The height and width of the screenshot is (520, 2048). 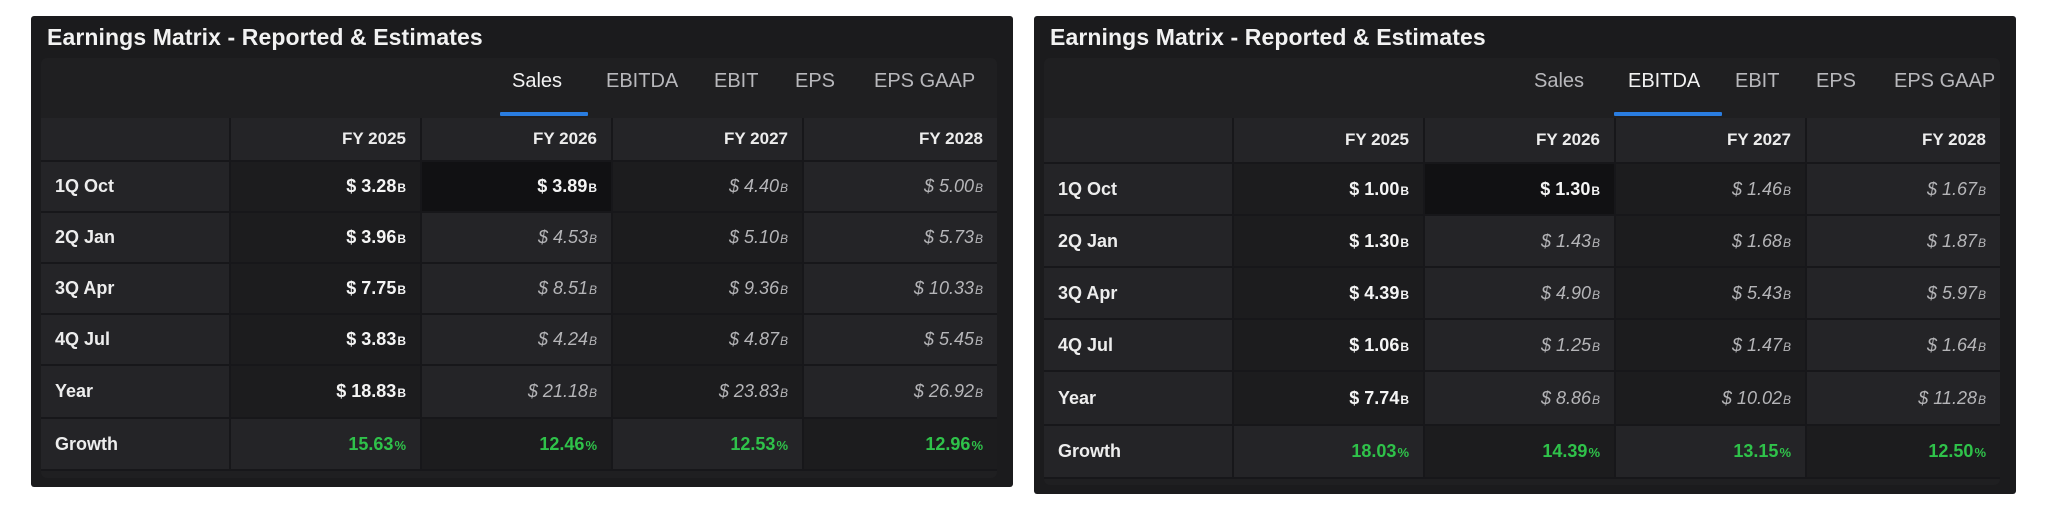 What do you see at coordinates (371, 186) in the screenshot?
I see `value-text: $ 3.28` at bounding box center [371, 186].